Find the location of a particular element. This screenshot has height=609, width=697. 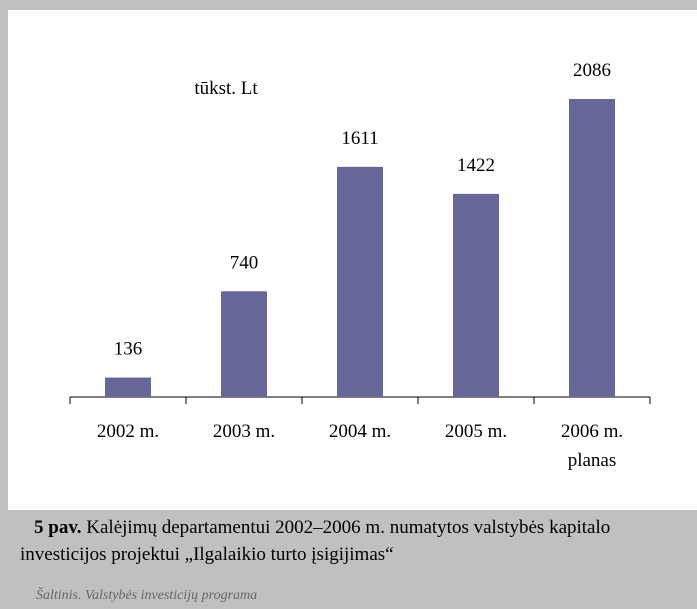

x-tick-label: 2004 m. is located at coordinates (360, 431).